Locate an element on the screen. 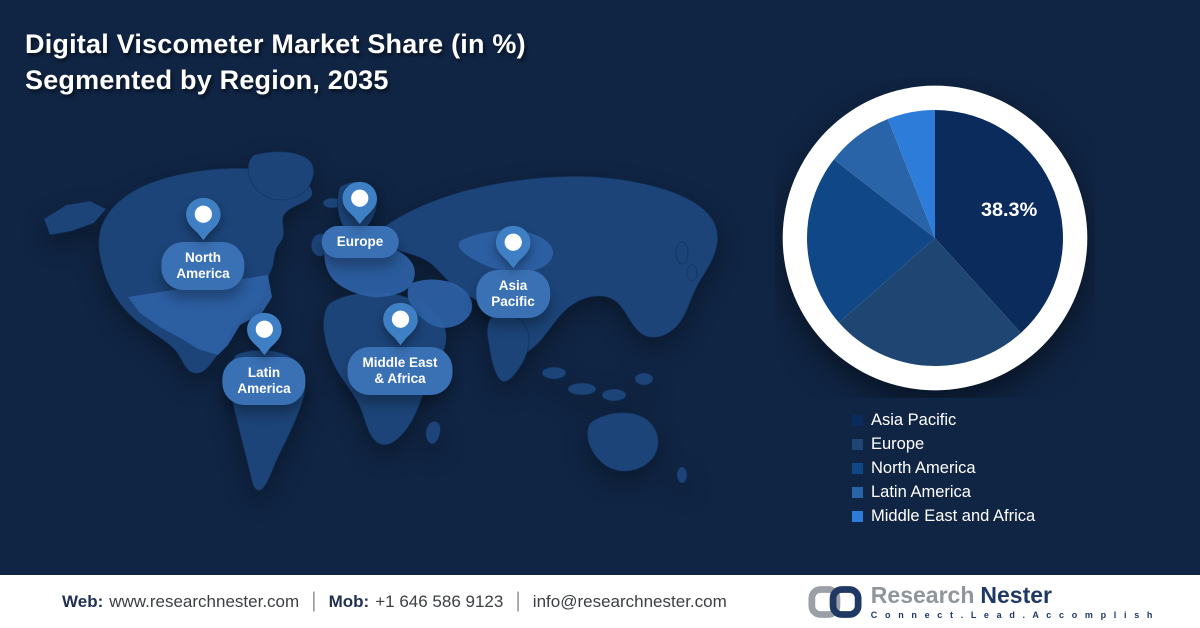  region-label-line: North is located at coordinates (202, 257).